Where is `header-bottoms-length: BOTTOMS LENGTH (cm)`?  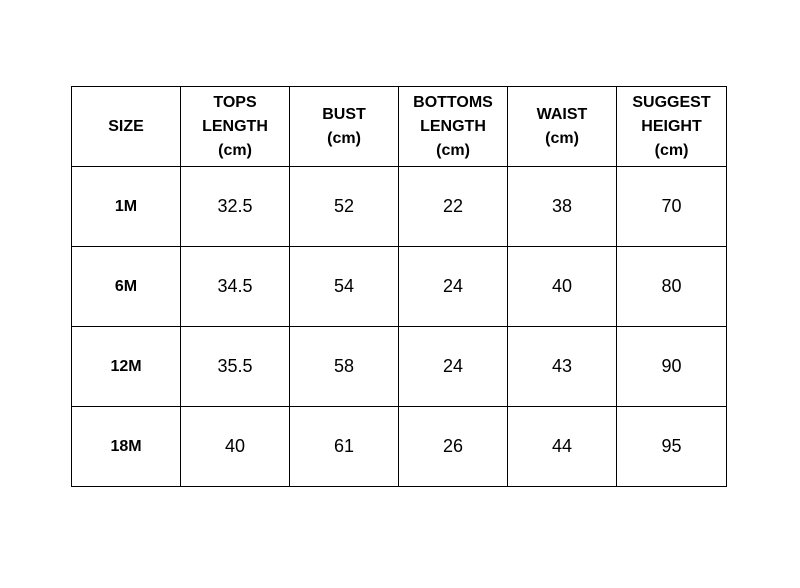
header-bottoms-length: BOTTOMS LENGTH (cm) is located at coordinates (453, 126).